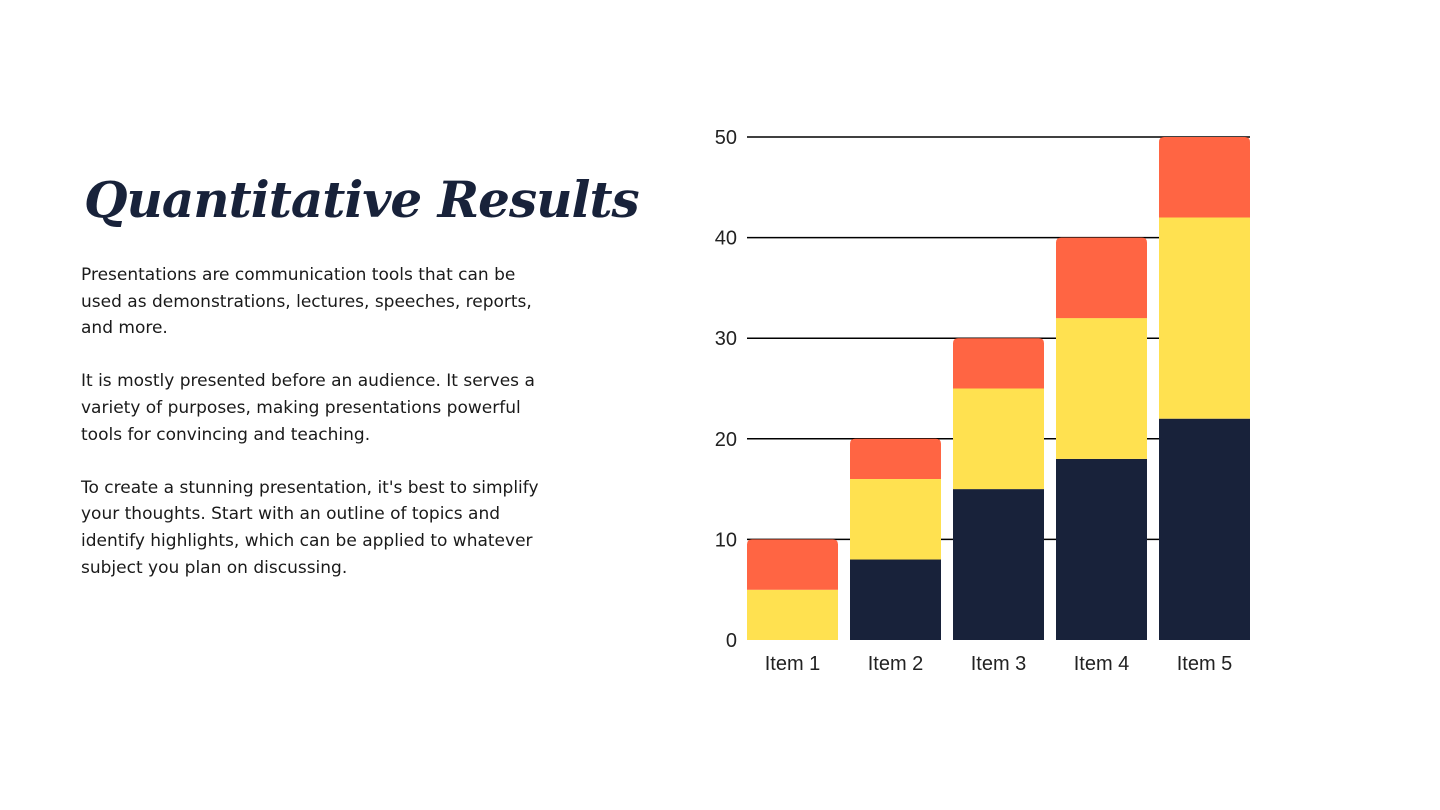  What do you see at coordinates (726, 440) in the screenshot?
I see `y-tick-label: 20` at bounding box center [726, 440].